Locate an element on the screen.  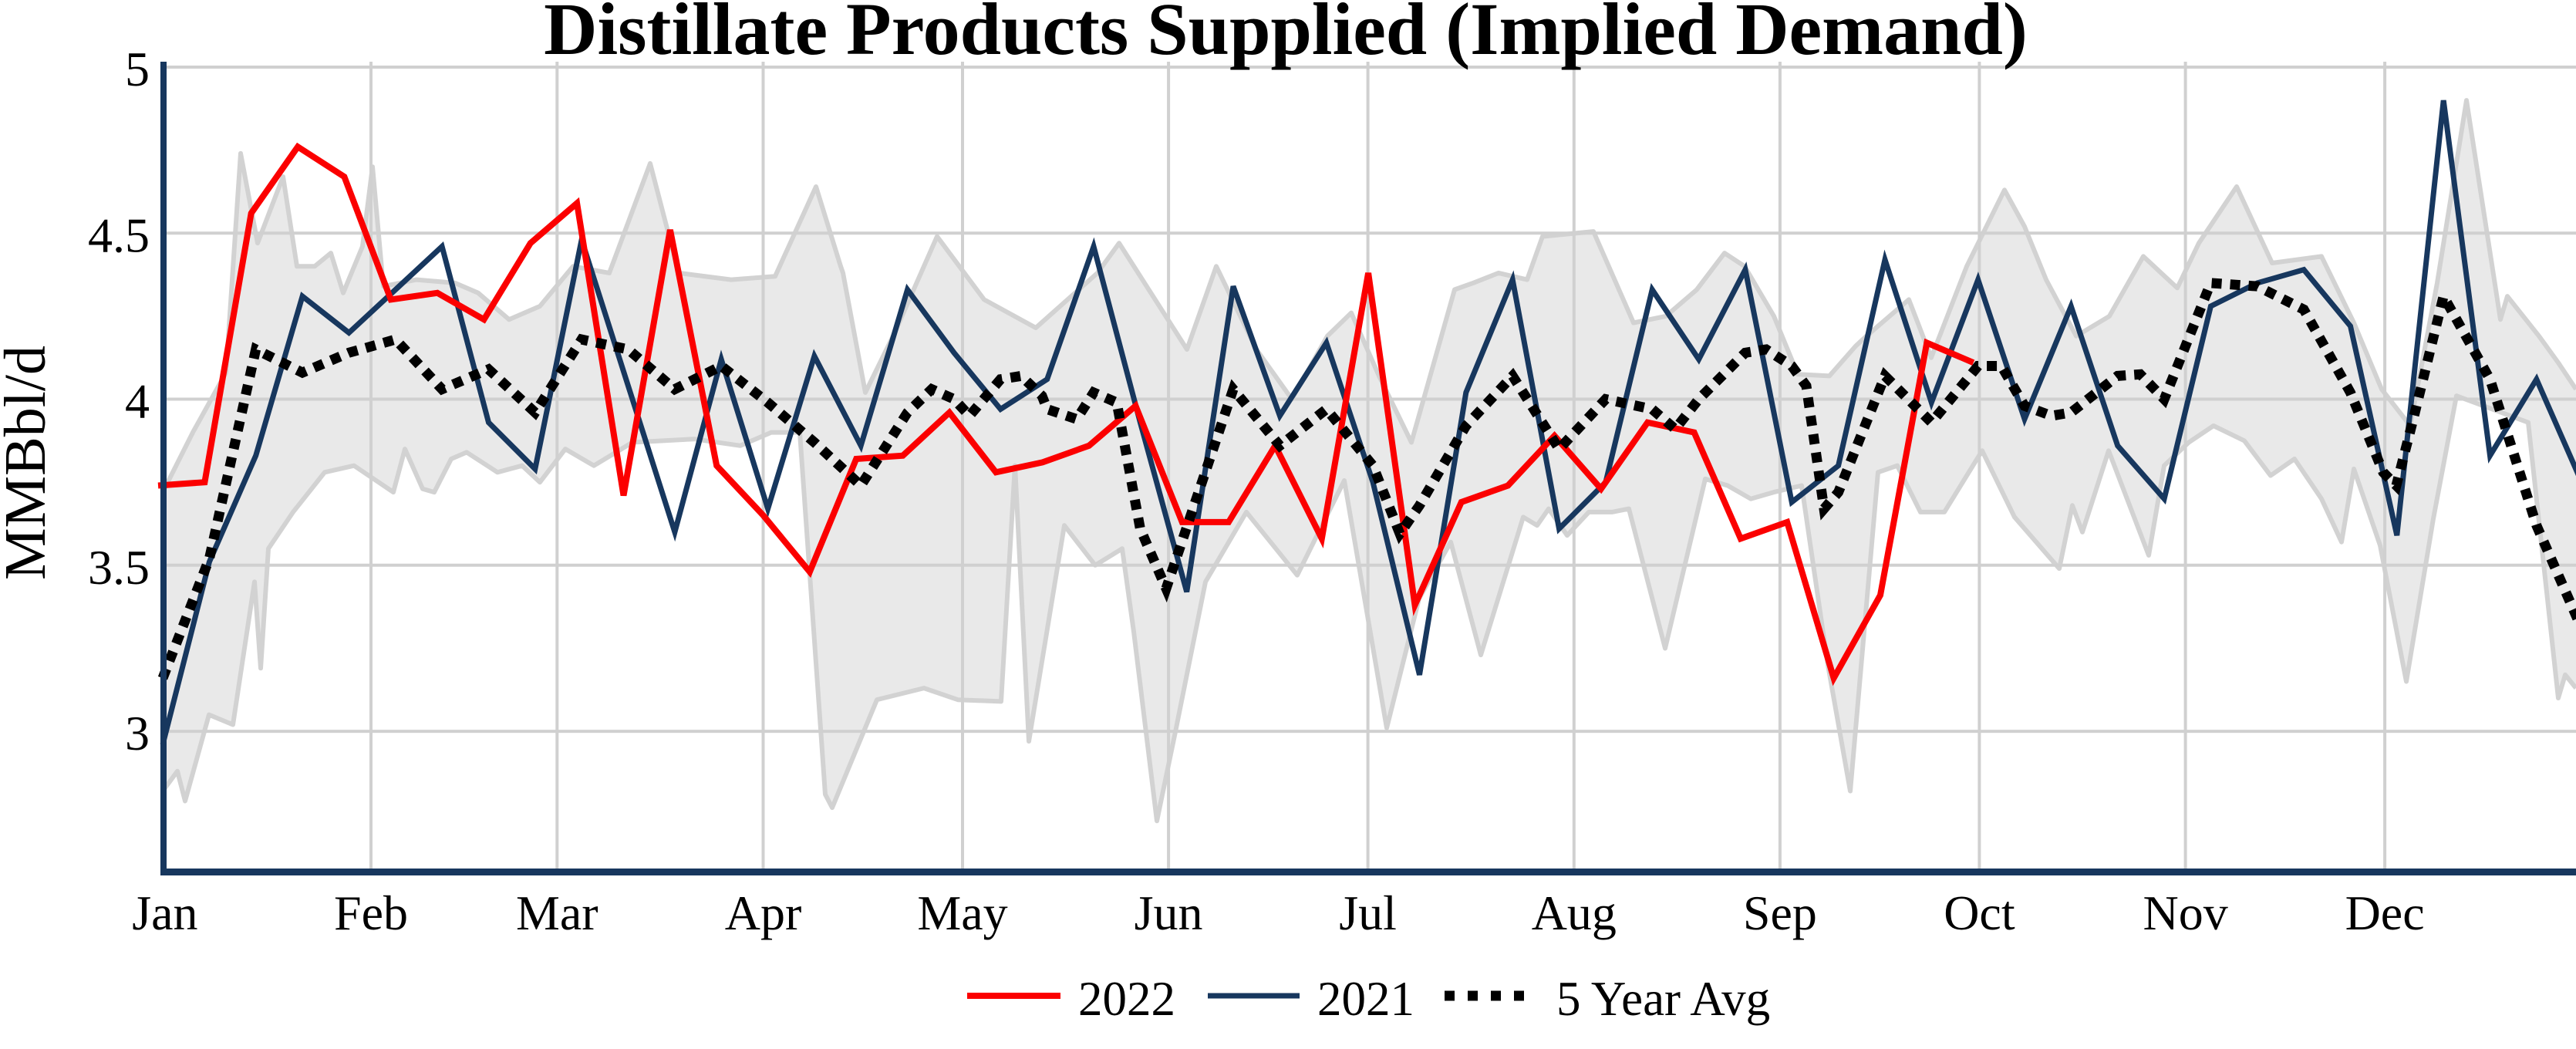
svg-text: May is located at coordinates (962, 912).